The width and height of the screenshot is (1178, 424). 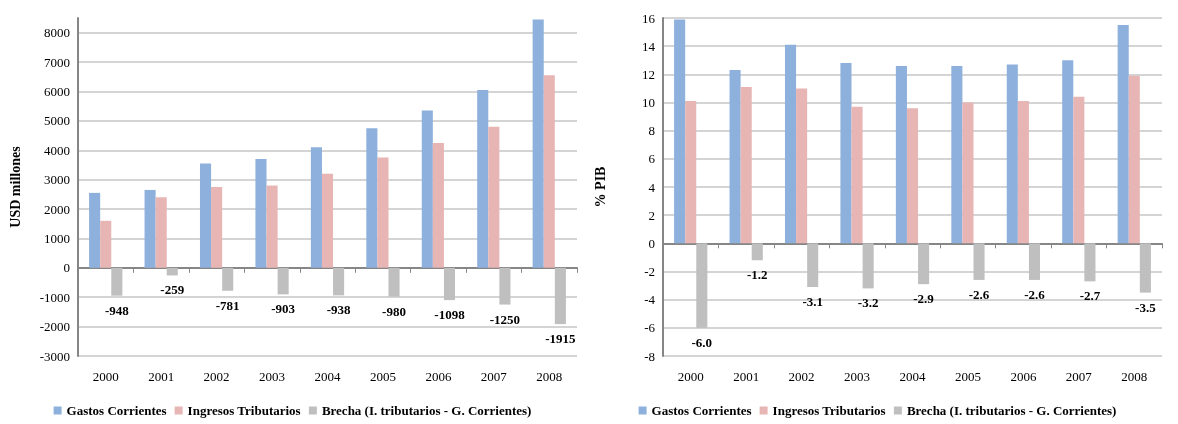 I want to click on data-label: -938, so click(x=338, y=310).